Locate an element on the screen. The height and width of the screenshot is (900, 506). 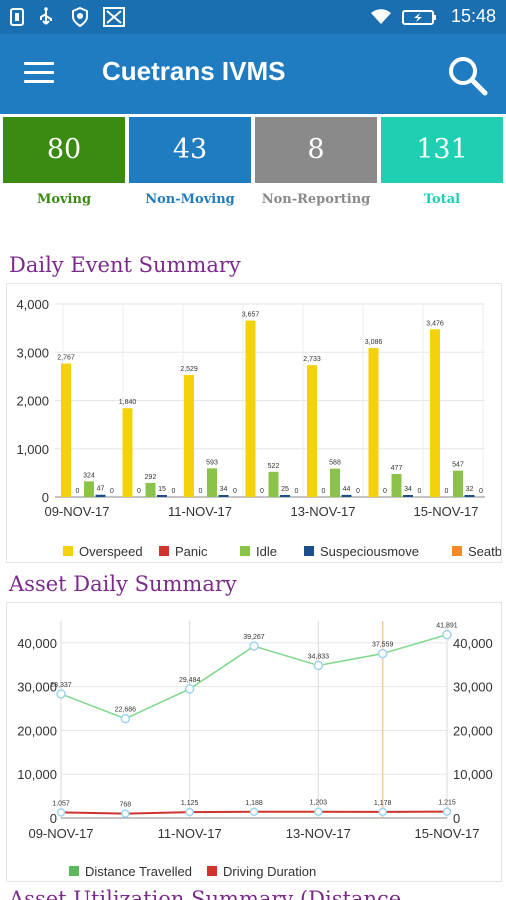
data-label: 2,529 is located at coordinates (189, 369).